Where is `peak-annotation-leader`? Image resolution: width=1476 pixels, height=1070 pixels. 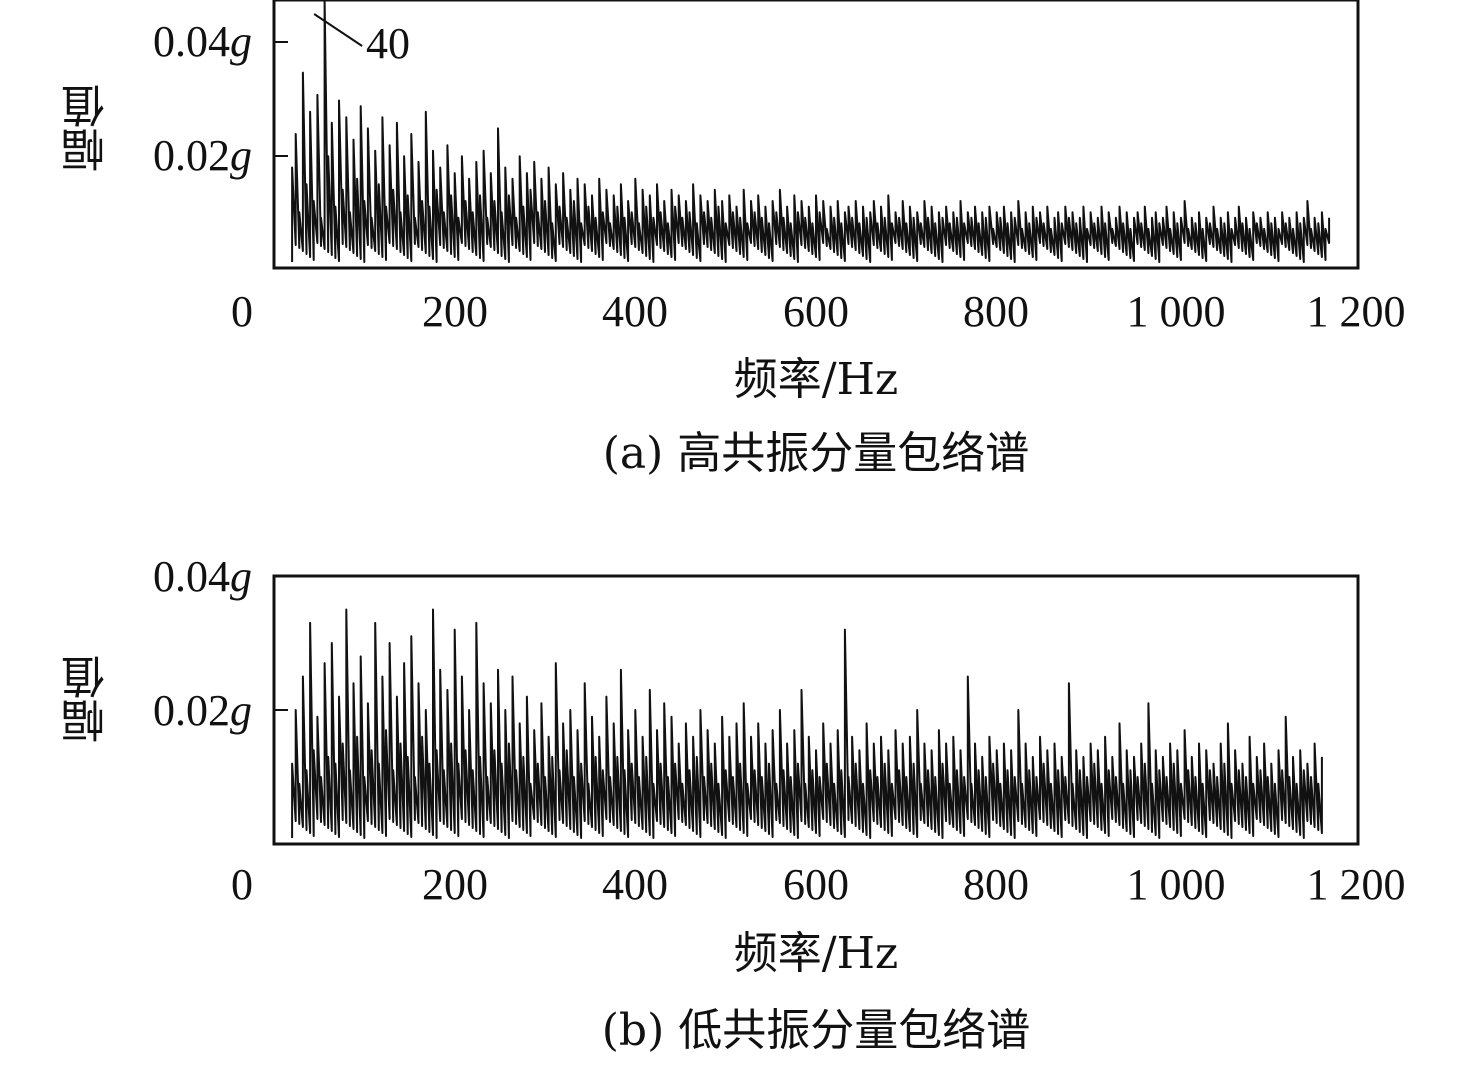 peak-annotation-leader is located at coordinates (338, 30).